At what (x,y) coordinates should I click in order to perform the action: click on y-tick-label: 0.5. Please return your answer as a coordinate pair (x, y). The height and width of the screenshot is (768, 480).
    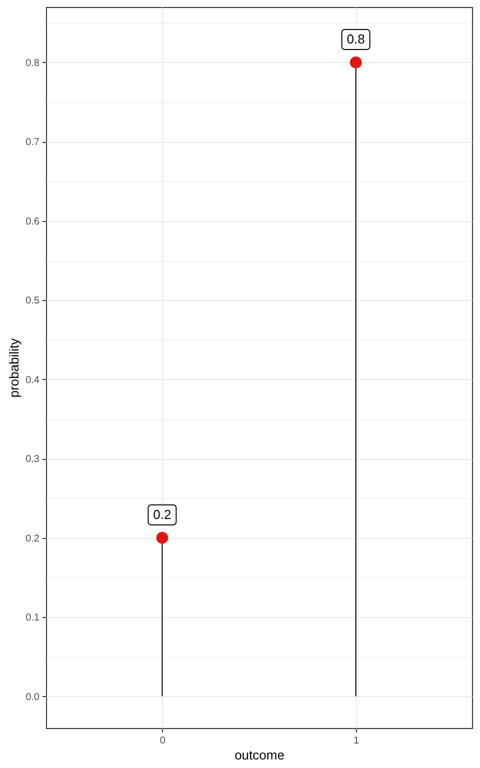
    Looking at the image, I should click on (33, 301).